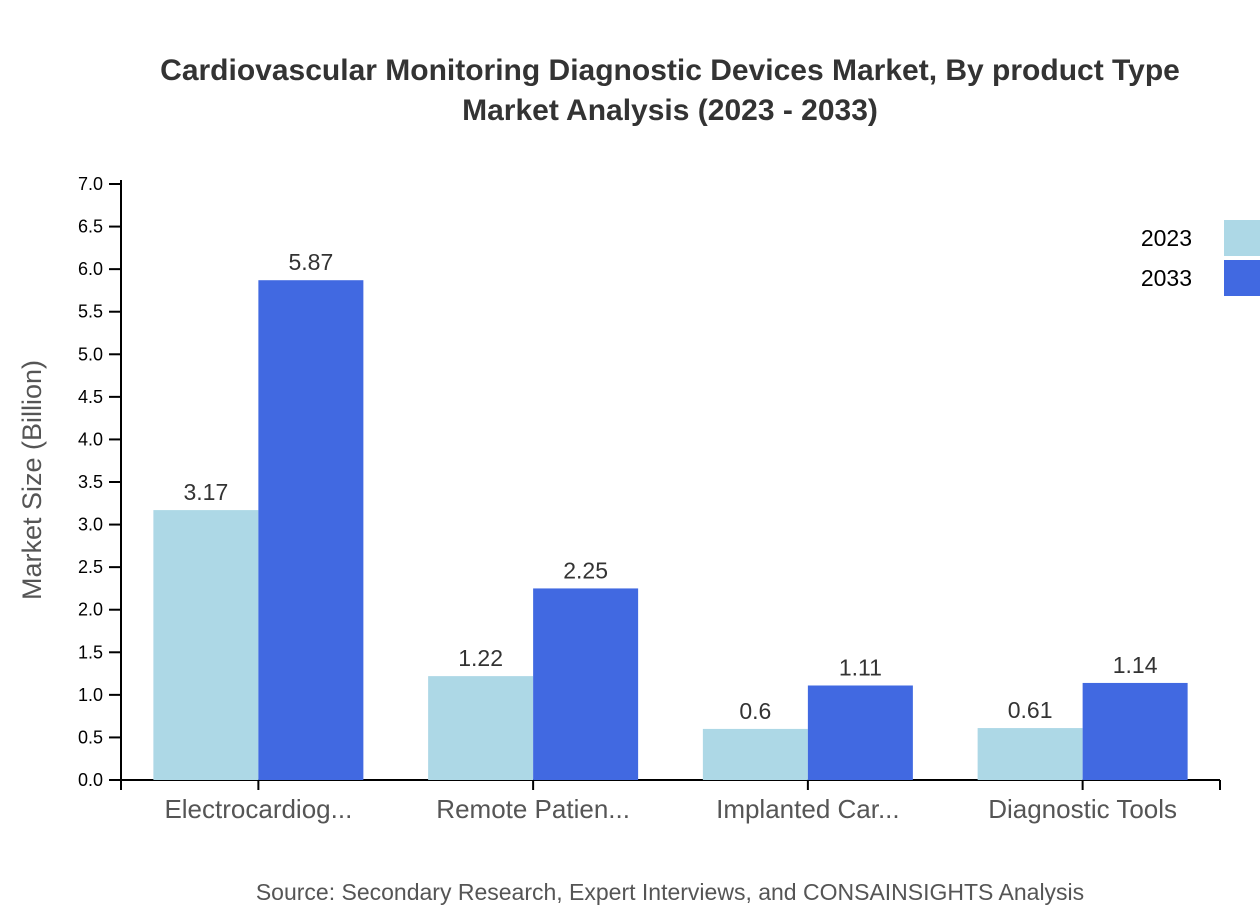  I want to click on y-tick-label: 2.5, so click(90, 567).